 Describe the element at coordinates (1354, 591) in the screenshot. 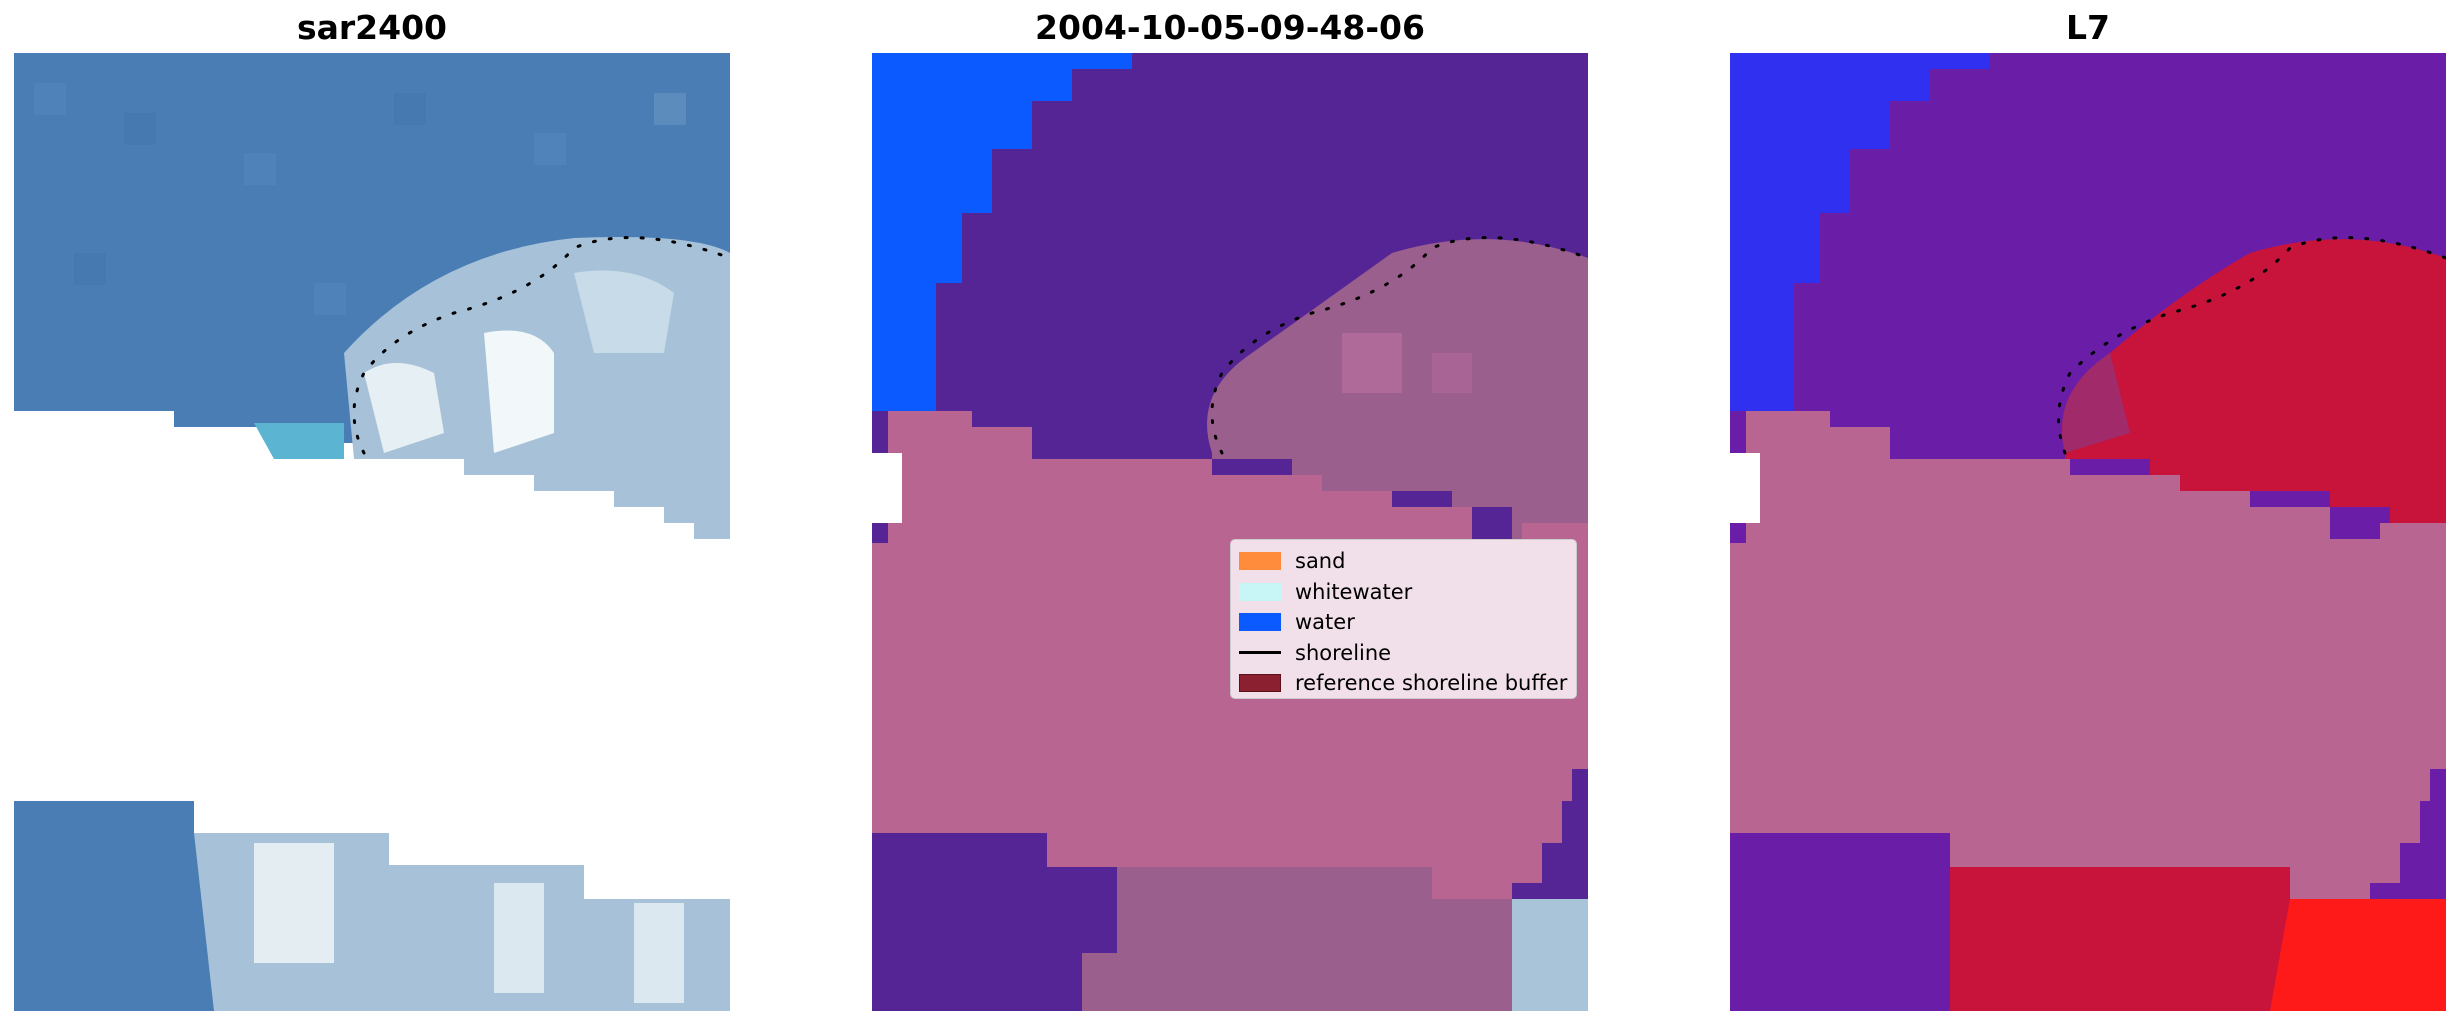

I see `legend-label: whitewater` at that location.